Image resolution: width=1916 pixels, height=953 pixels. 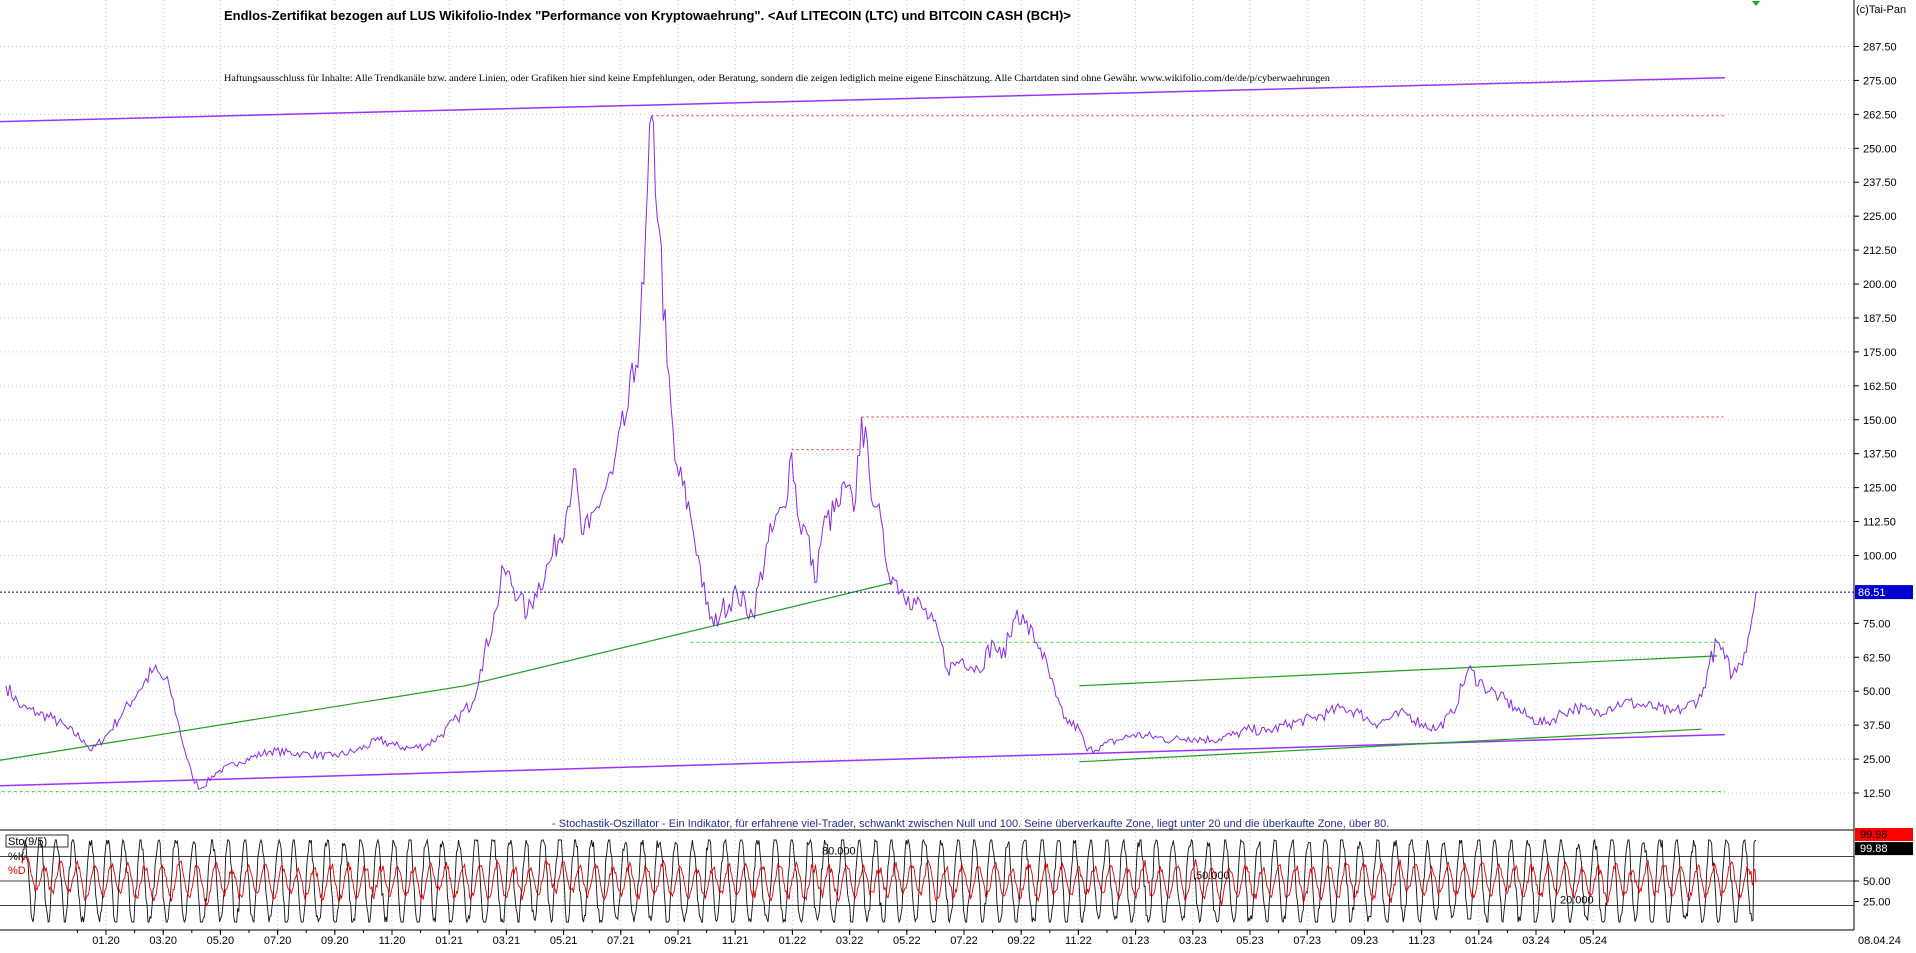 I want to click on y-tick-label: 125.00, so click(x=1880, y=489).